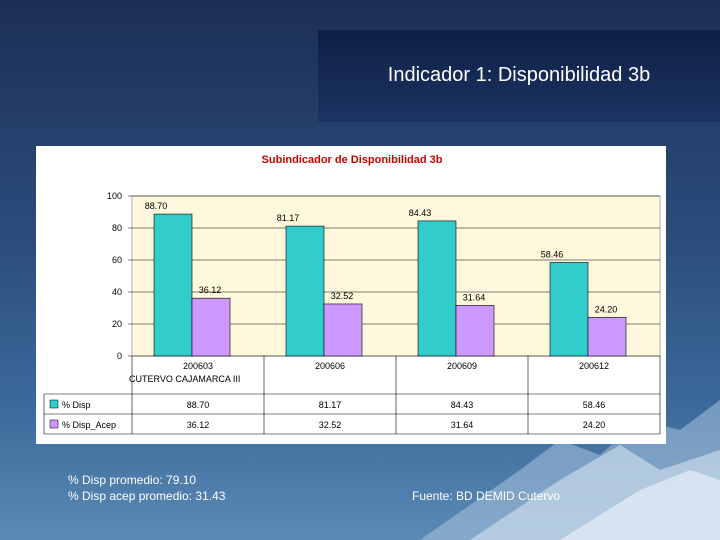  I want to click on data-label: 88.70, so click(156, 206).